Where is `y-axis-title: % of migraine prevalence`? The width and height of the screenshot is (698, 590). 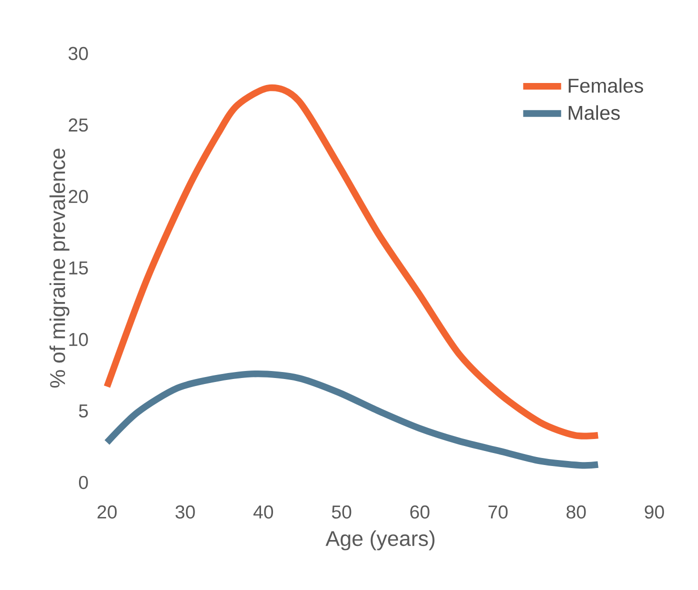 y-axis-title: % of migraine prevalence is located at coordinates (59, 268).